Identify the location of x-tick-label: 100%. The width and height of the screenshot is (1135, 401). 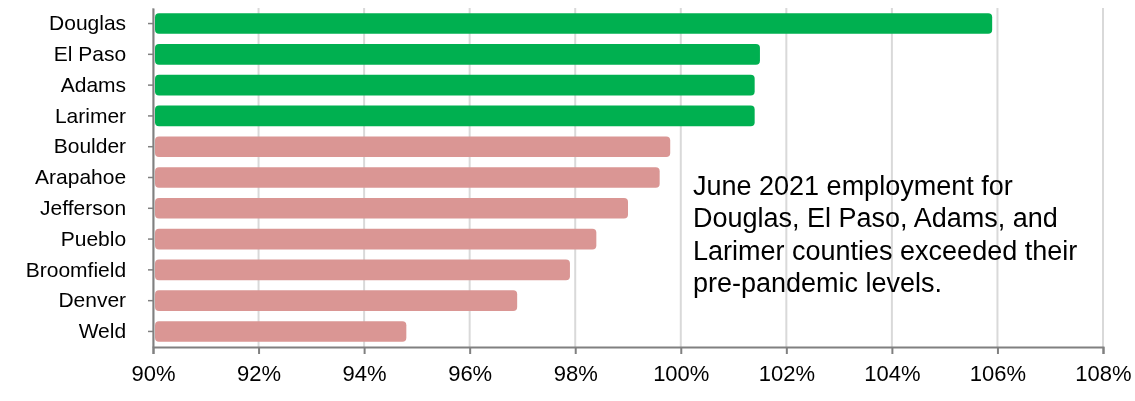
(681, 374).